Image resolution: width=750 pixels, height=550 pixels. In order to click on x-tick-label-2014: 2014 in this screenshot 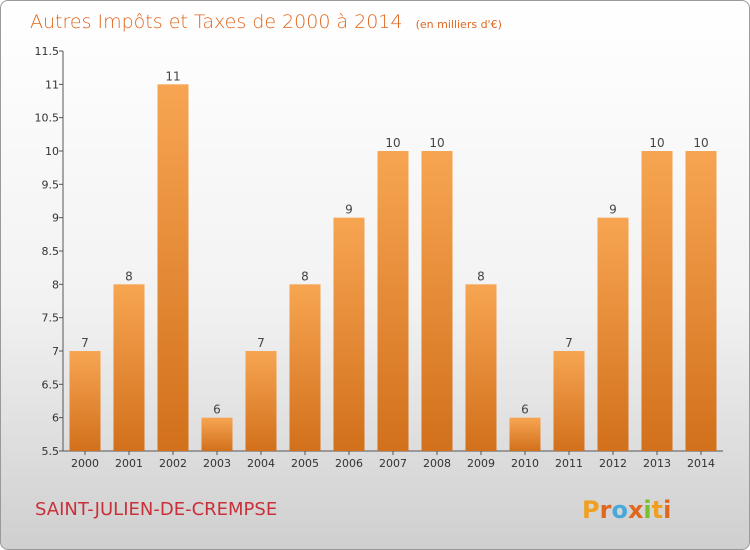, I will do `click(701, 463)`.